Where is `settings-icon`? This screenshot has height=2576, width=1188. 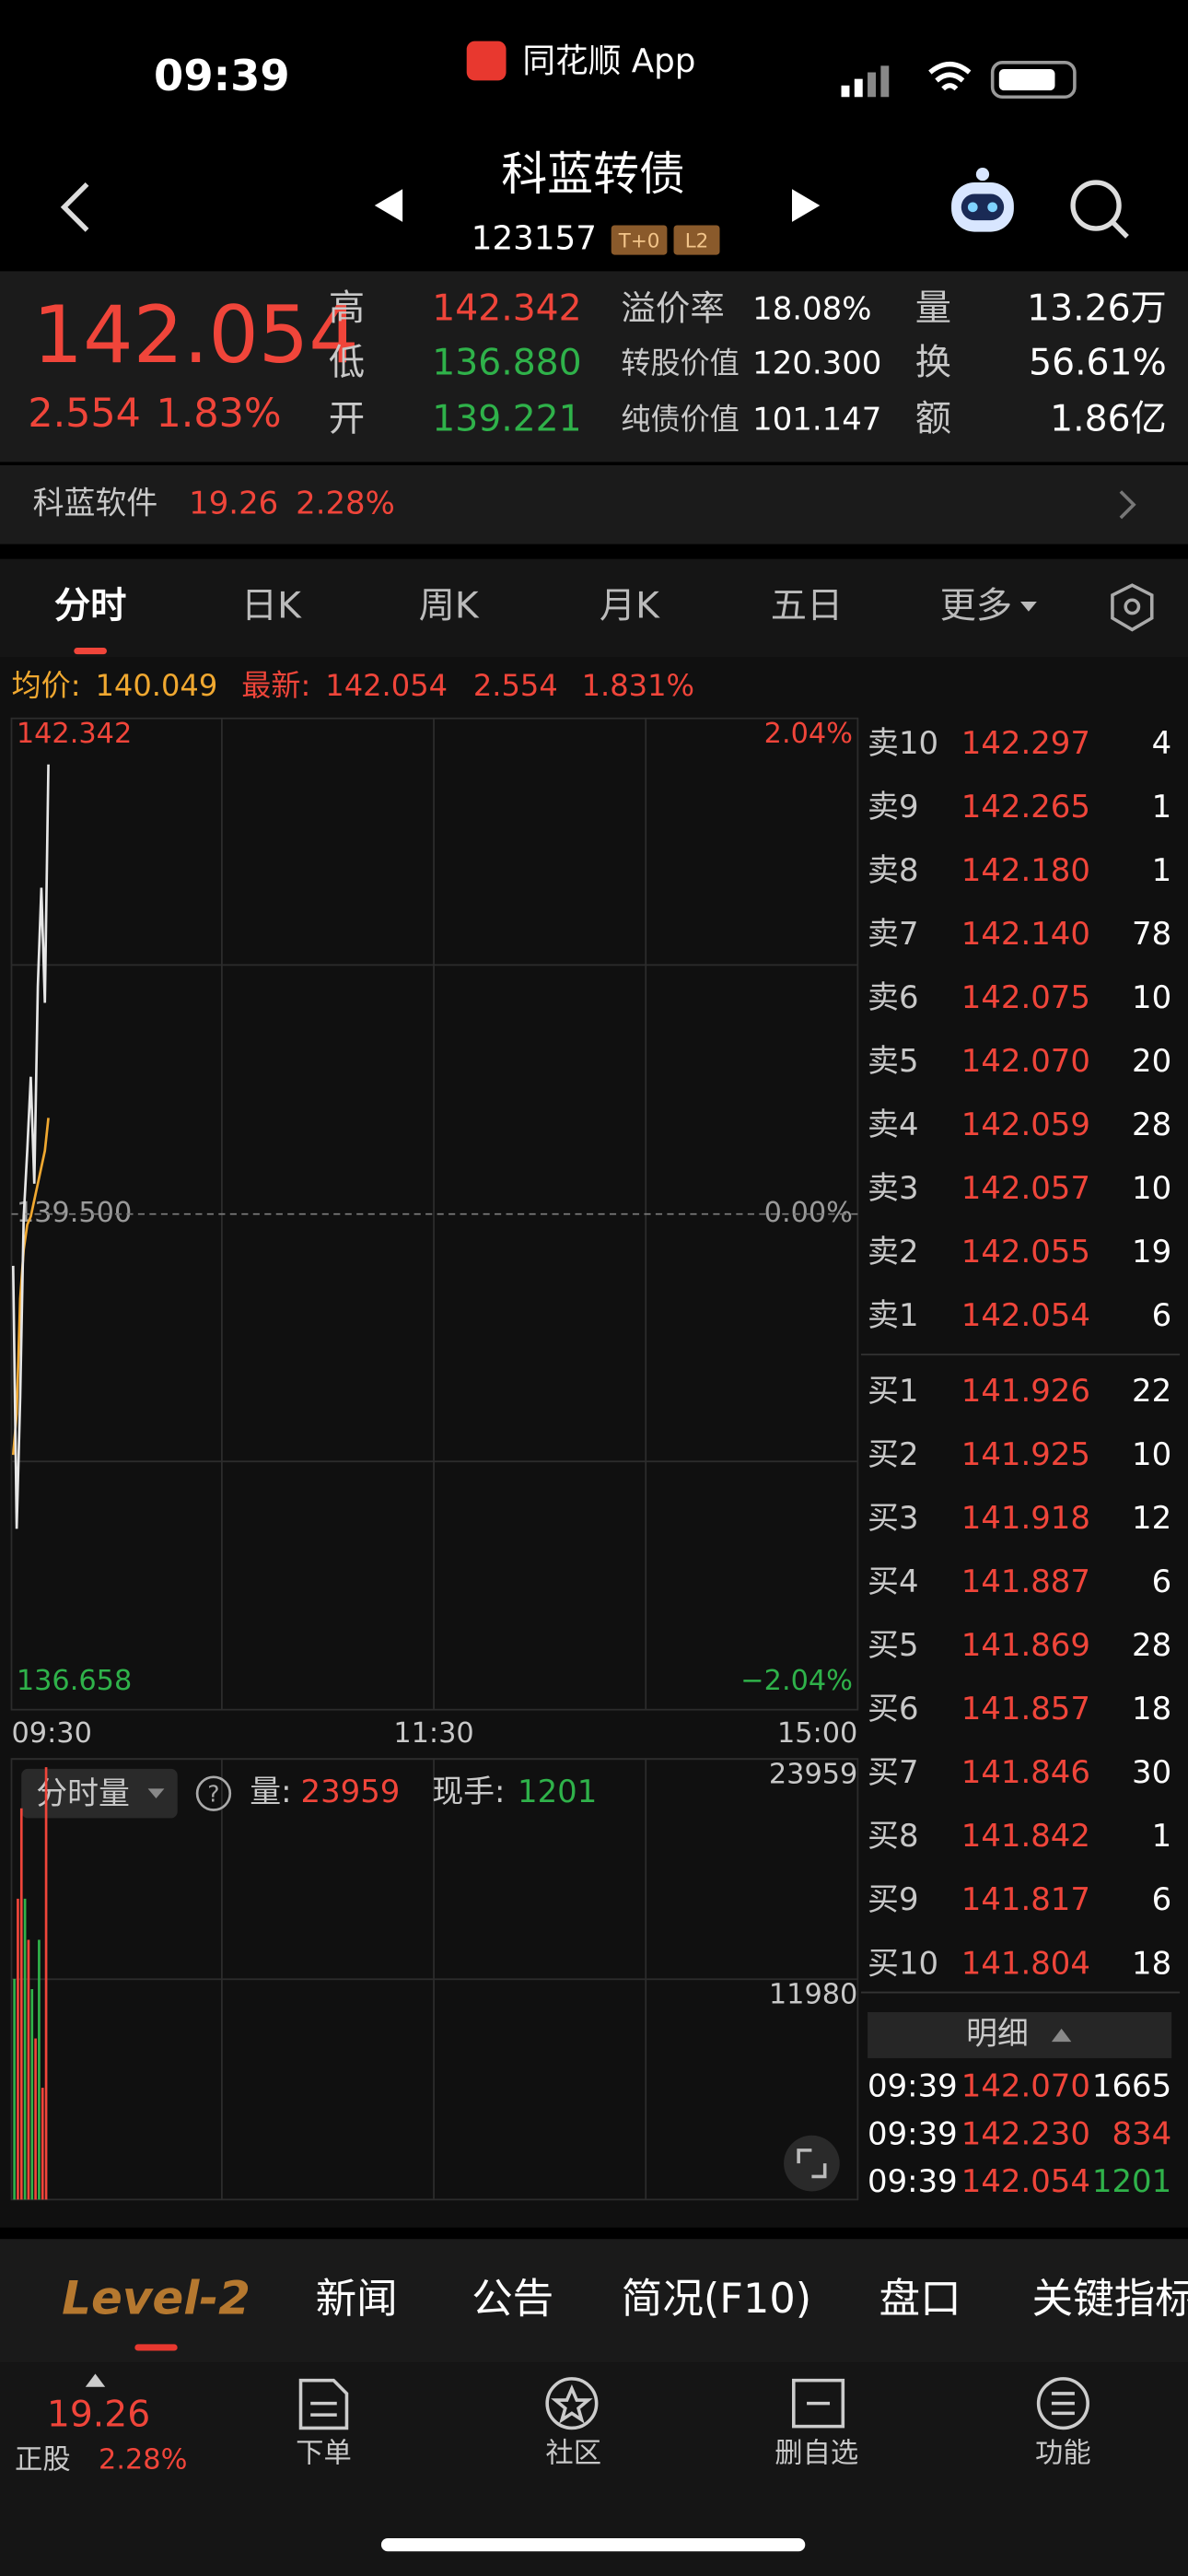
settings-icon is located at coordinates (1132, 607).